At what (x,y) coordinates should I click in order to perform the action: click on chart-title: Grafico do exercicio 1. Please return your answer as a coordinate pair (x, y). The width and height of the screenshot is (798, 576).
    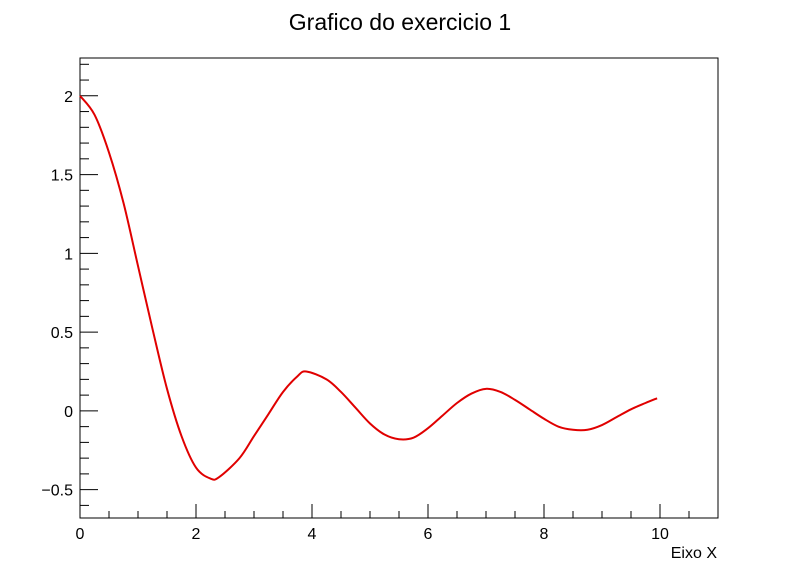
    Looking at the image, I should click on (400, 22).